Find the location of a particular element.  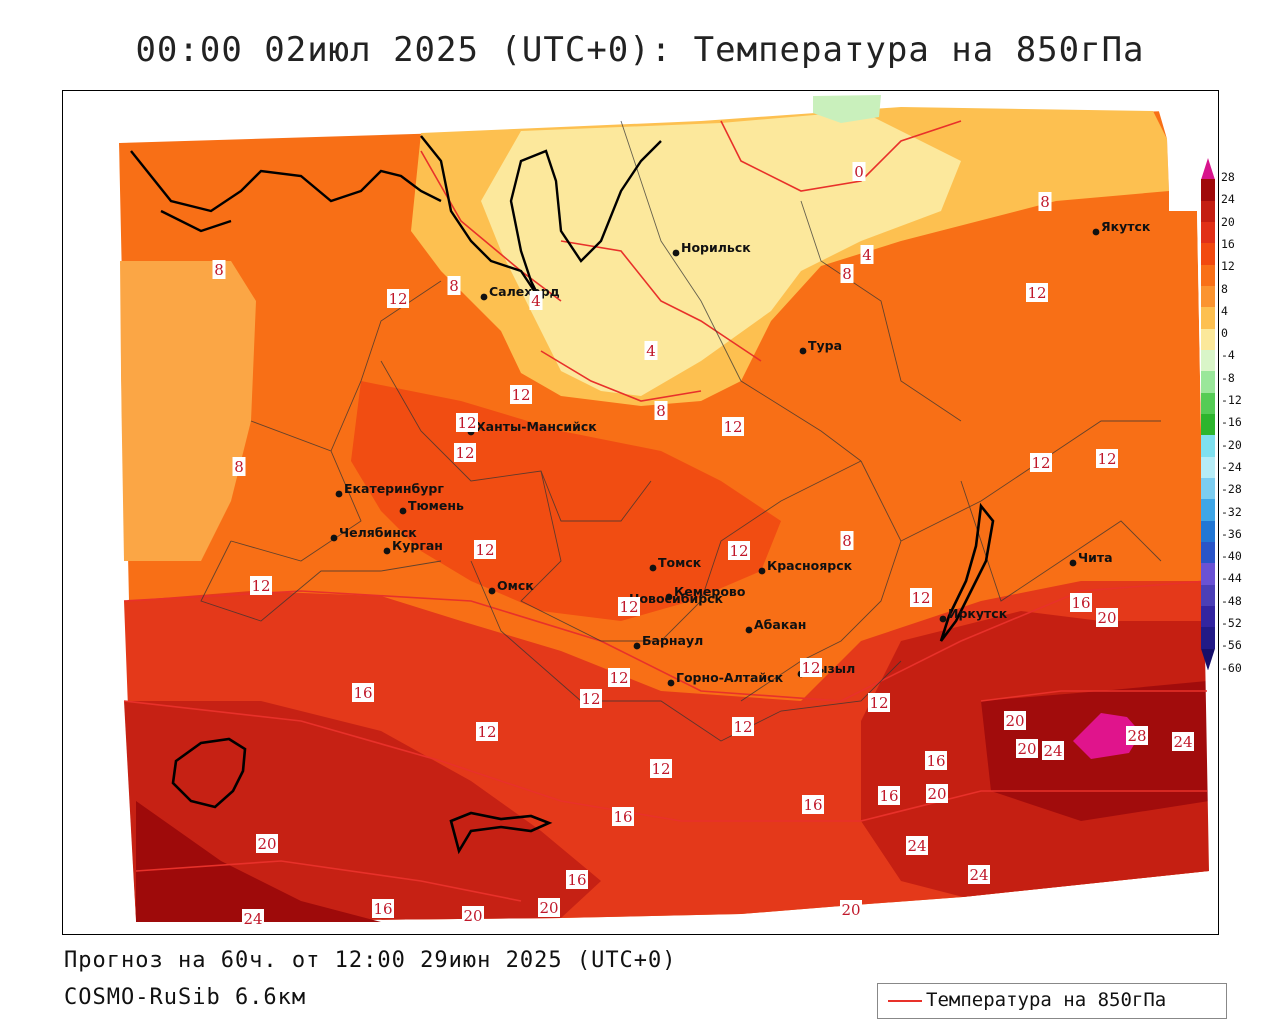

isotherm-label: 0 is located at coordinates (859, 171).